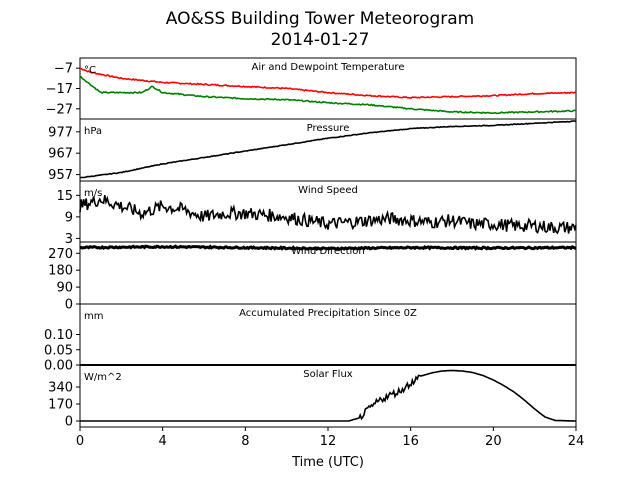  What do you see at coordinates (58, 366) in the screenshot?
I see `y-tick-label: 0.00` at bounding box center [58, 366].